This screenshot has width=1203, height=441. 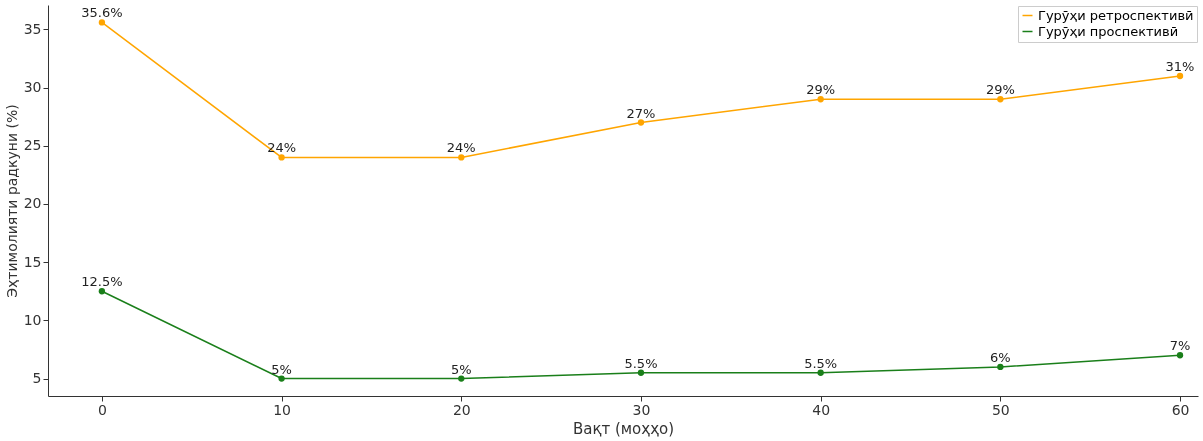 What do you see at coordinates (37, 378) in the screenshot?
I see `y-tick-label: 5` at bounding box center [37, 378].